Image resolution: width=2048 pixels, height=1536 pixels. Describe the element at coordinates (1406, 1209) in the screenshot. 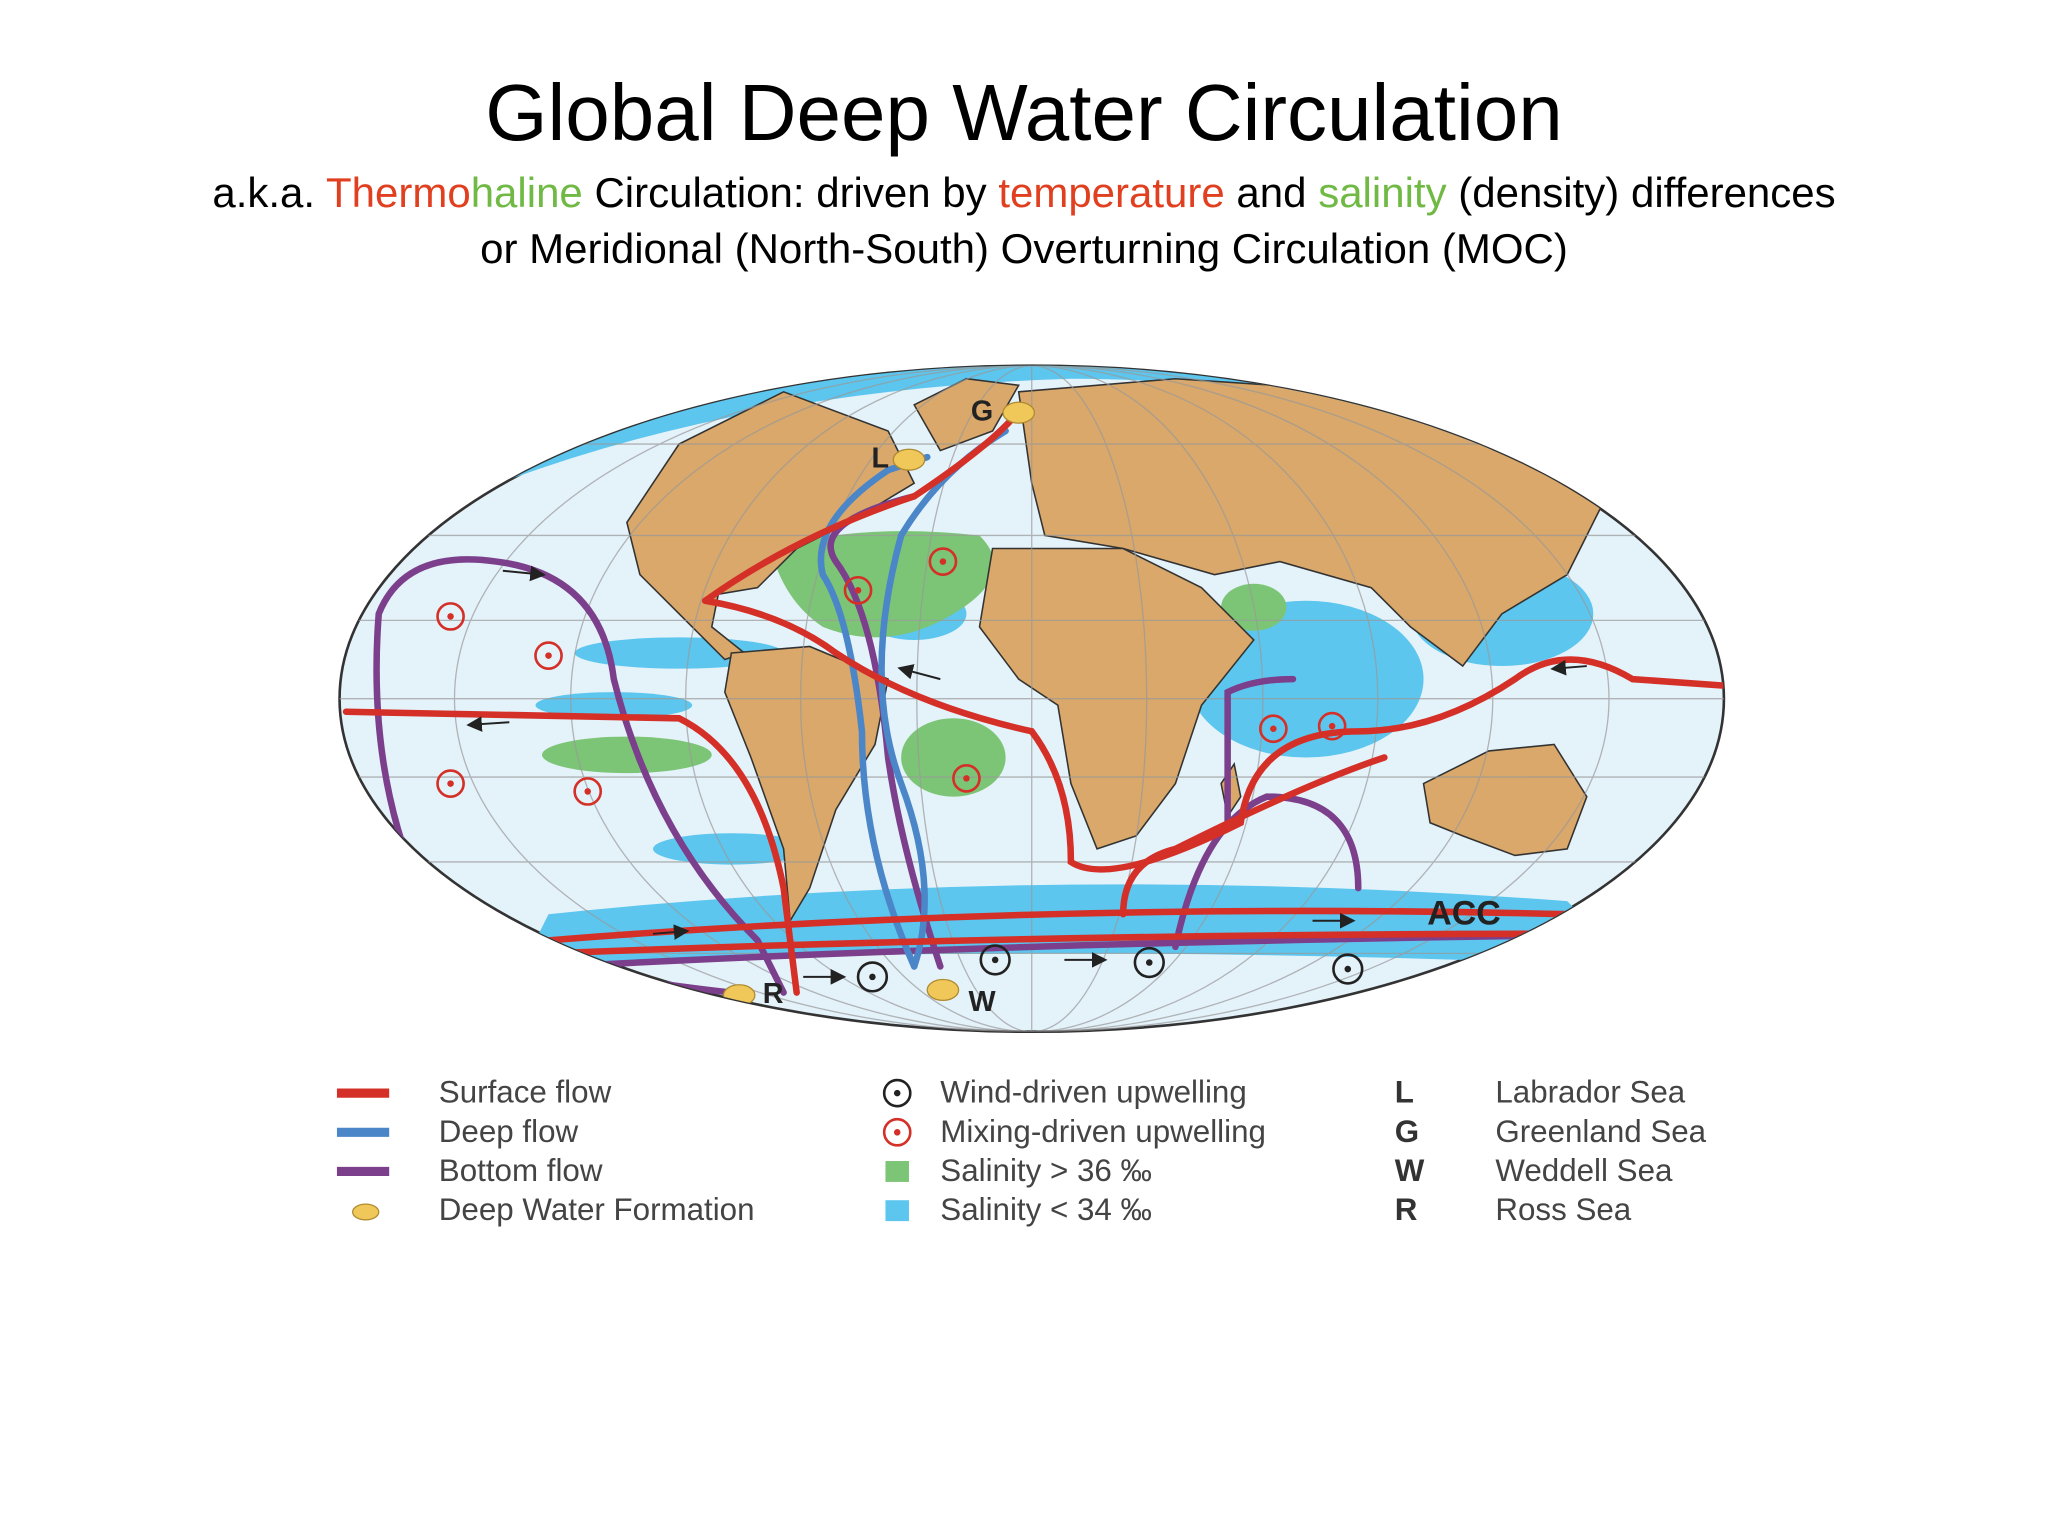

I see `legend-key: R` at that location.